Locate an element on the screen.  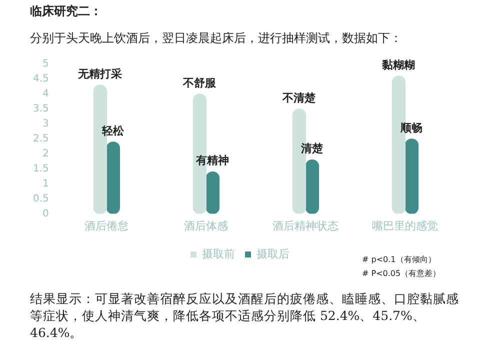
annotation: 有精神 is located at coordinates (212, 161).